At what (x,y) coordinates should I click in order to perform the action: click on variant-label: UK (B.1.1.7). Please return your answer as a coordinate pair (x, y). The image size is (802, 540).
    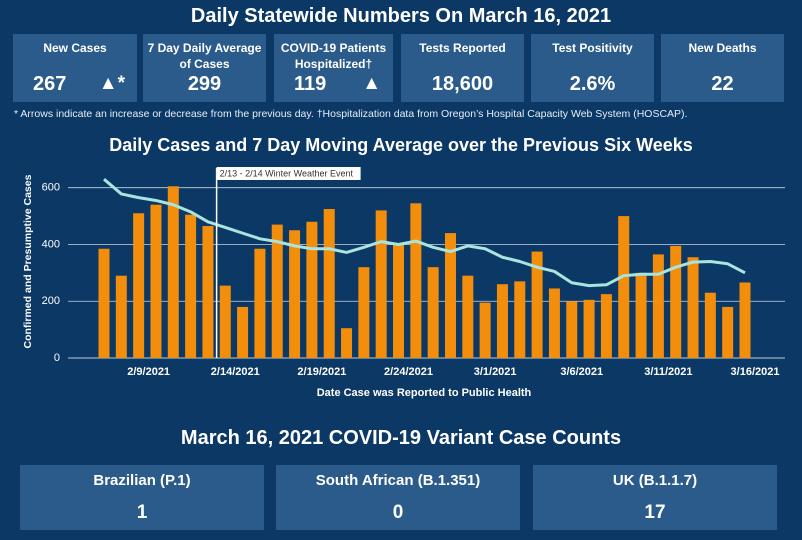
    Looking at the image, I should click on (655, 480).